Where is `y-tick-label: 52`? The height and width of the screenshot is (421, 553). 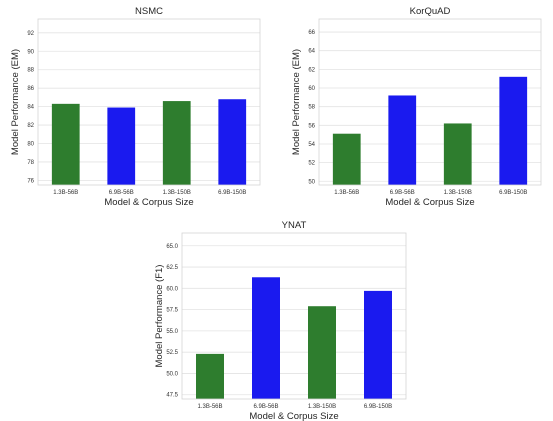 y-tick-label: 52 is located at coordinates (311, 164).